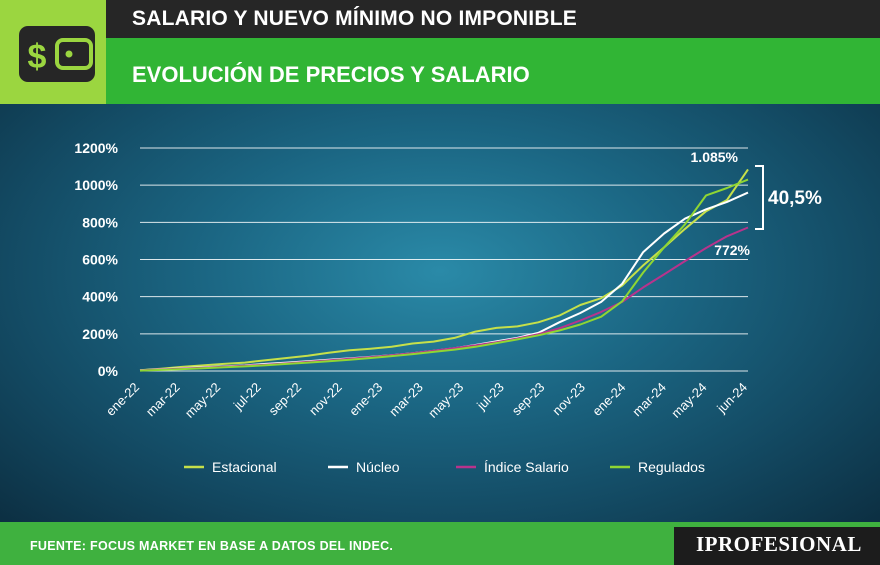 Image resolution: width=880 pixels, height=565 pixels. Describe the element at coordinates (244, 467) in the screenshot. I see `legend-label: Estacional` at that location.